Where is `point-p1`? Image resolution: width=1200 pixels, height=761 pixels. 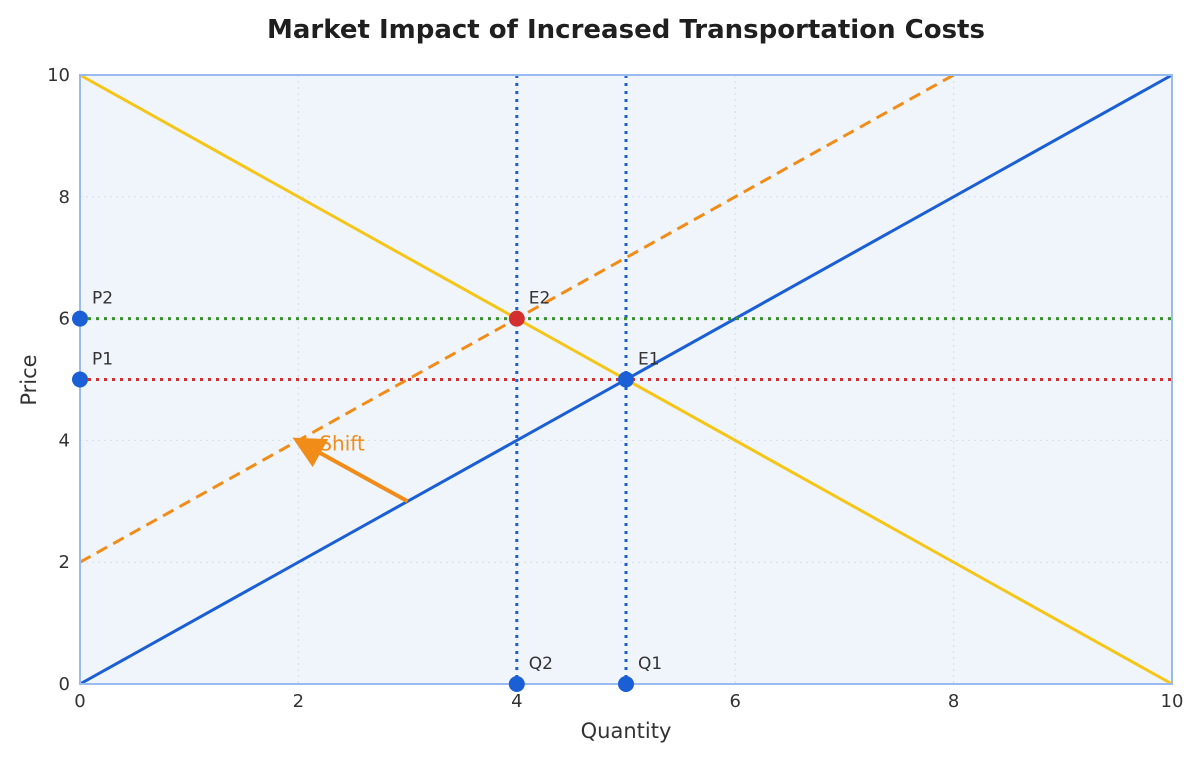 point-p1 is located at coordinates (80, 379).